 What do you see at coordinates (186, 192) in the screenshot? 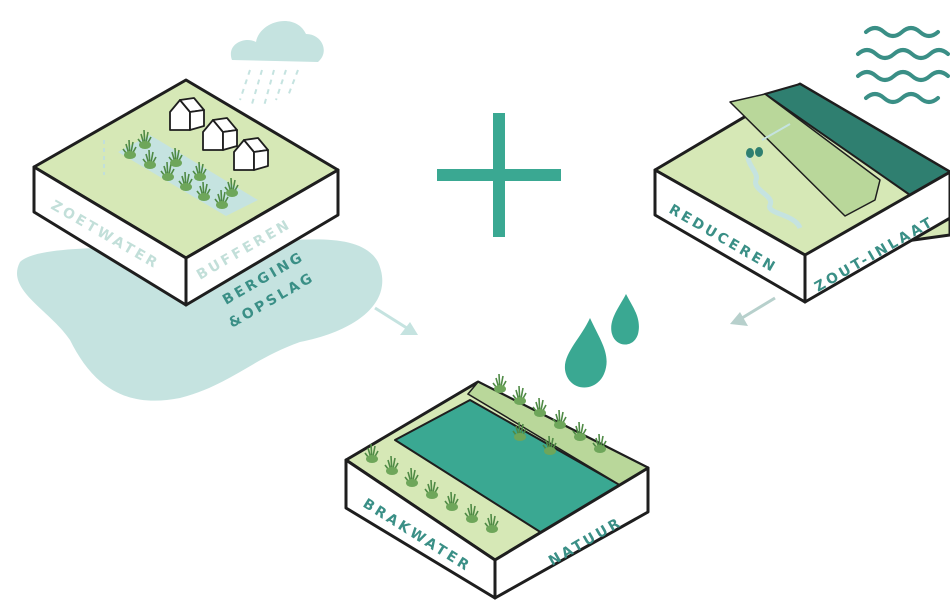
I see `freshwater-block` at bounding box center [186, 192].